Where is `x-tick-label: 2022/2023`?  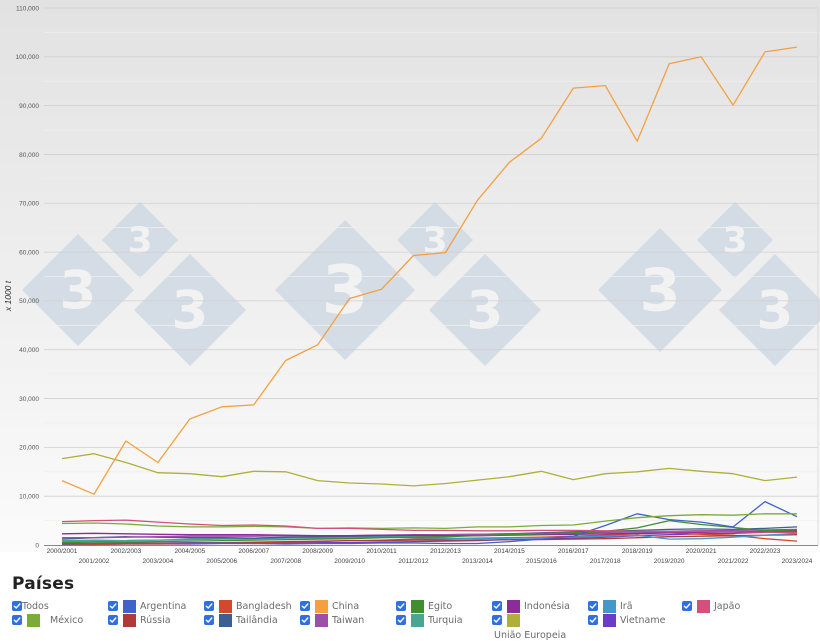
x-tick-label: 2022/2023 is located at coordinates (765, 551).